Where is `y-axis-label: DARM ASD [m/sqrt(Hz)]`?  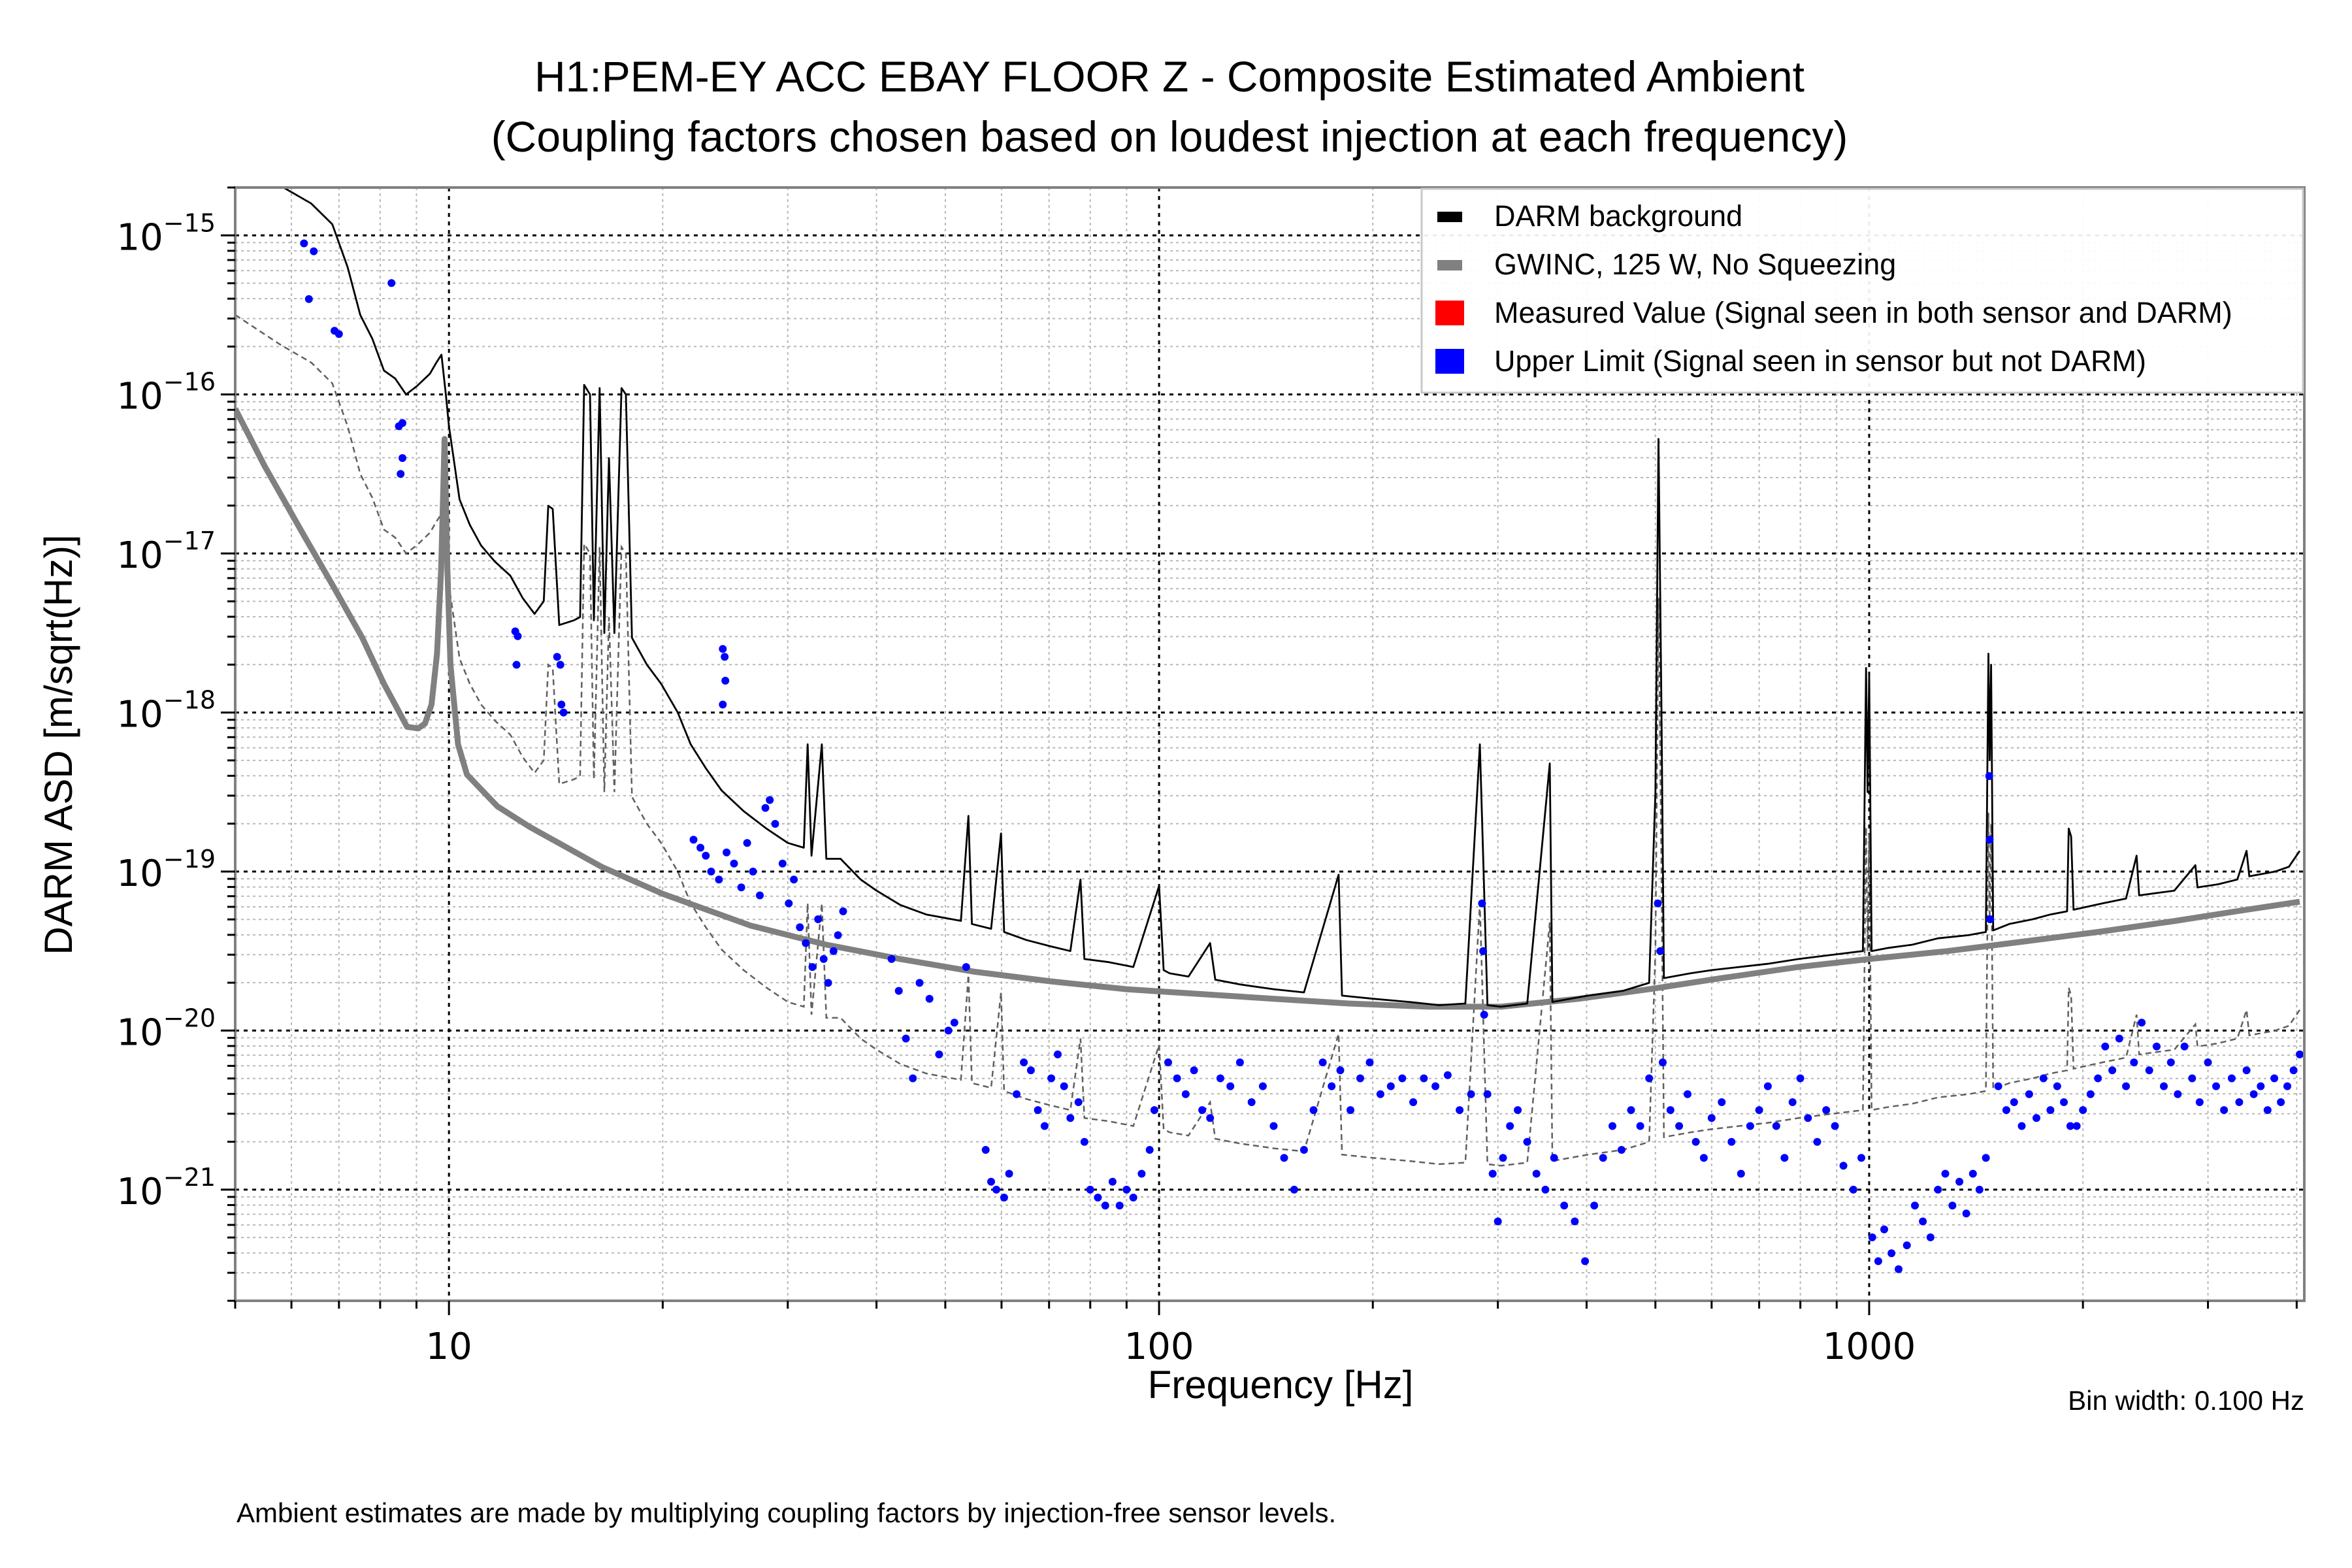 y-axis-label: DARM ASD [m/sqrt(Hz)] is located at coordinates (58, 744).